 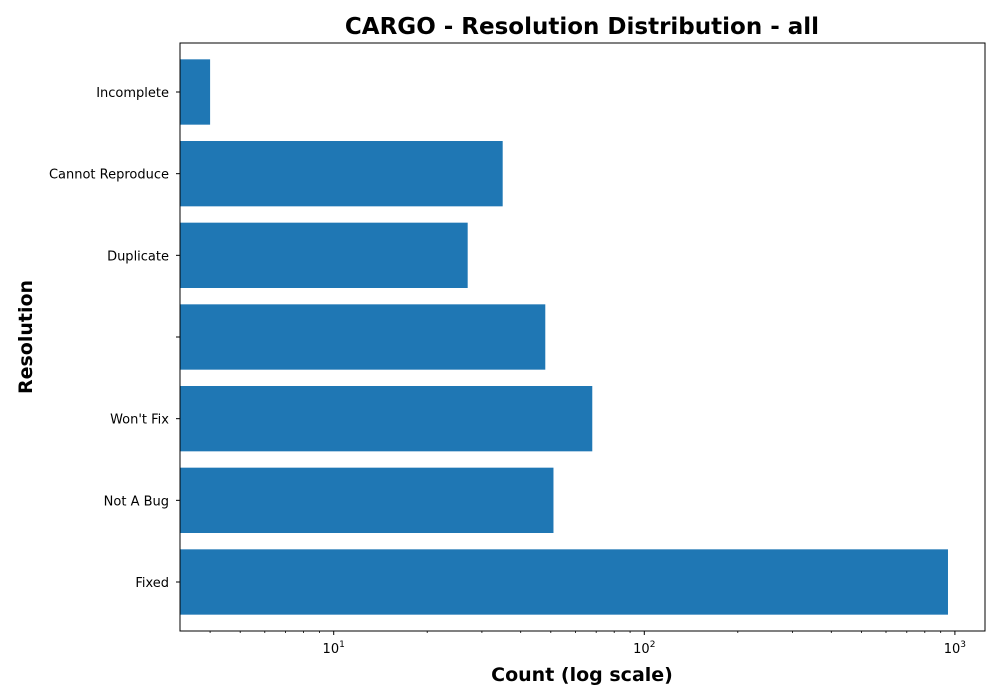 What do you see at coordinates (582, 675) in the screenshot?
I see `x-axis-label: Count (log scale)` at bounding box center [582, 675].